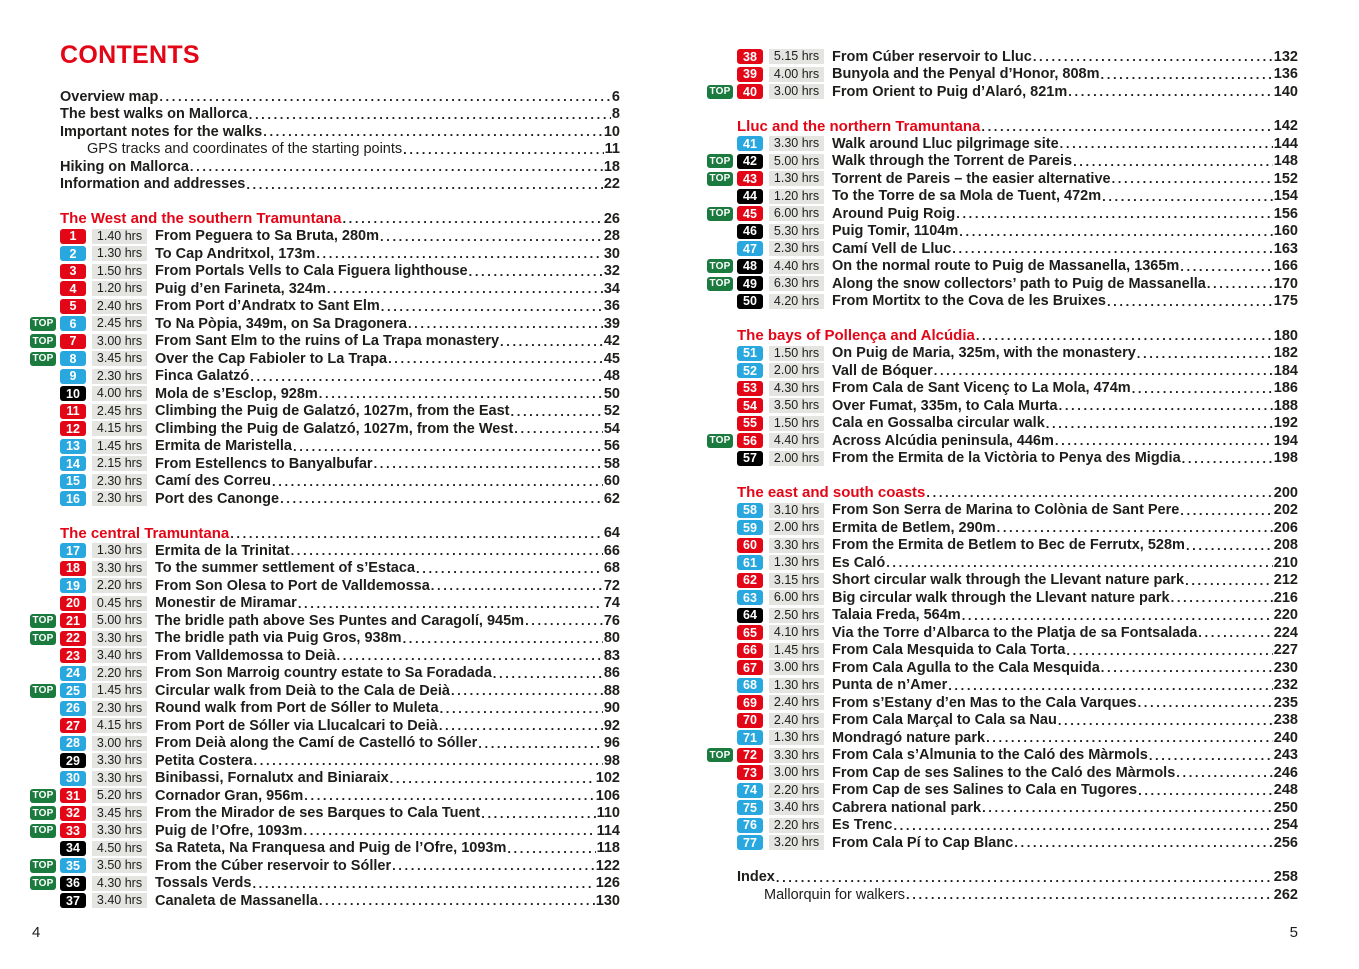  I want to click on walk-page: 45, so click(611, 358).